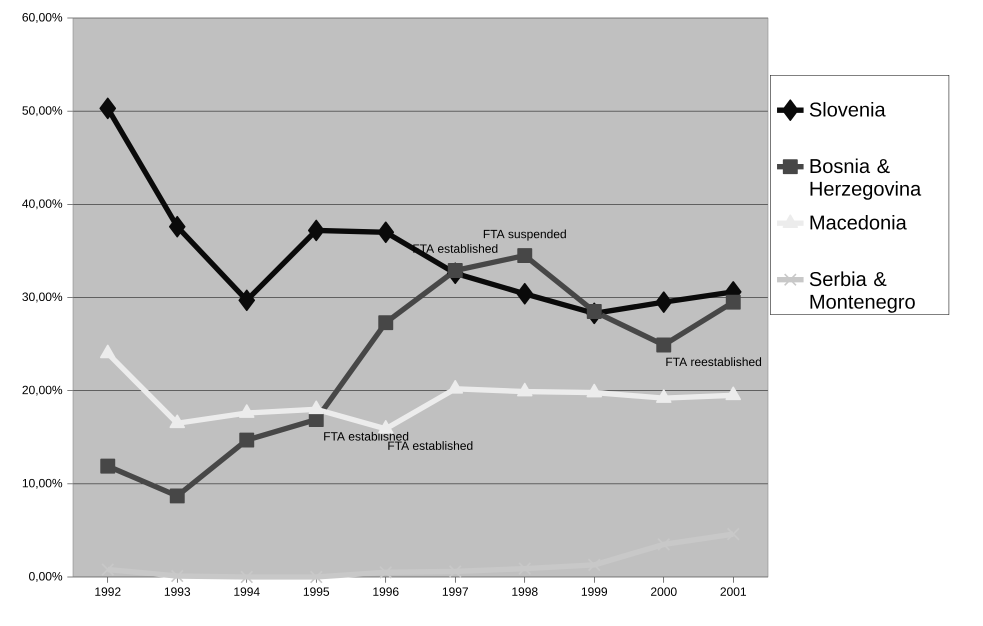 The image size is (983, 626). Describe the element at coordinates (42, 391) in the screenshot. I see `y-tick-label: 20,00%` at that location.